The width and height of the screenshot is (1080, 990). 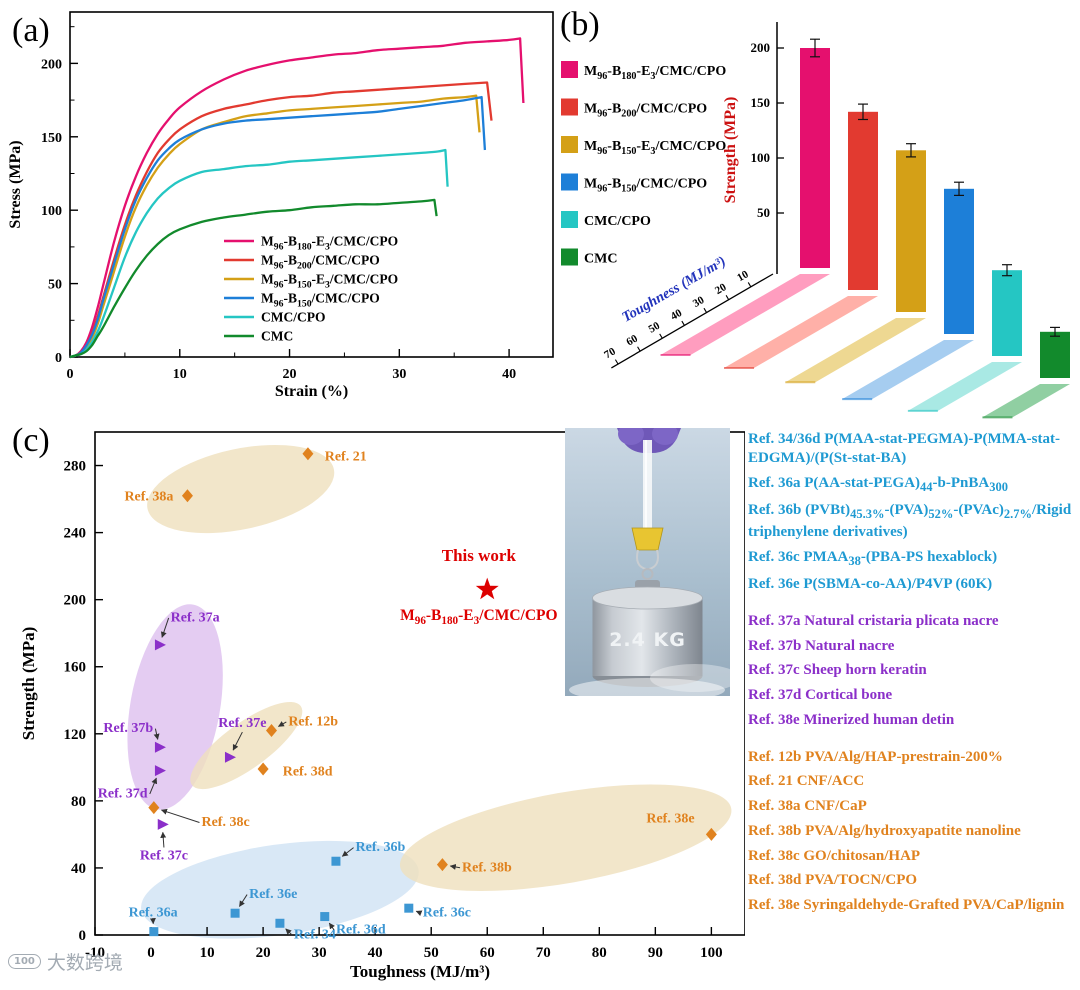 What do you see at coordinates (870, 584) in the screenshot?
I see `reference-item: Ref. 36e P(SBMA-co-AA)/P4VP (60K)` at bounding box center [870, 584].